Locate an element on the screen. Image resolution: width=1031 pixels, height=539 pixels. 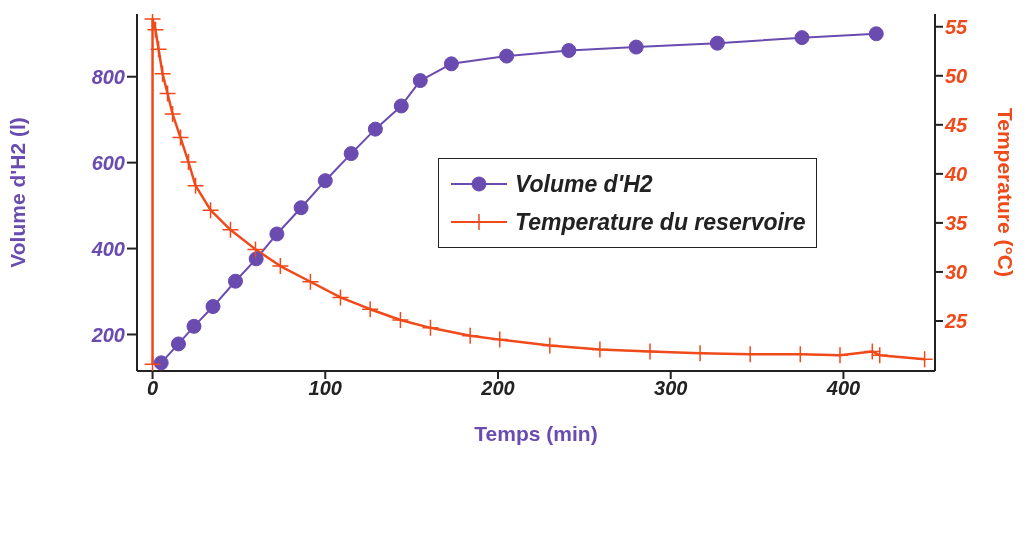
y2-tick-label: 45 is located at coordinates (956, 124).